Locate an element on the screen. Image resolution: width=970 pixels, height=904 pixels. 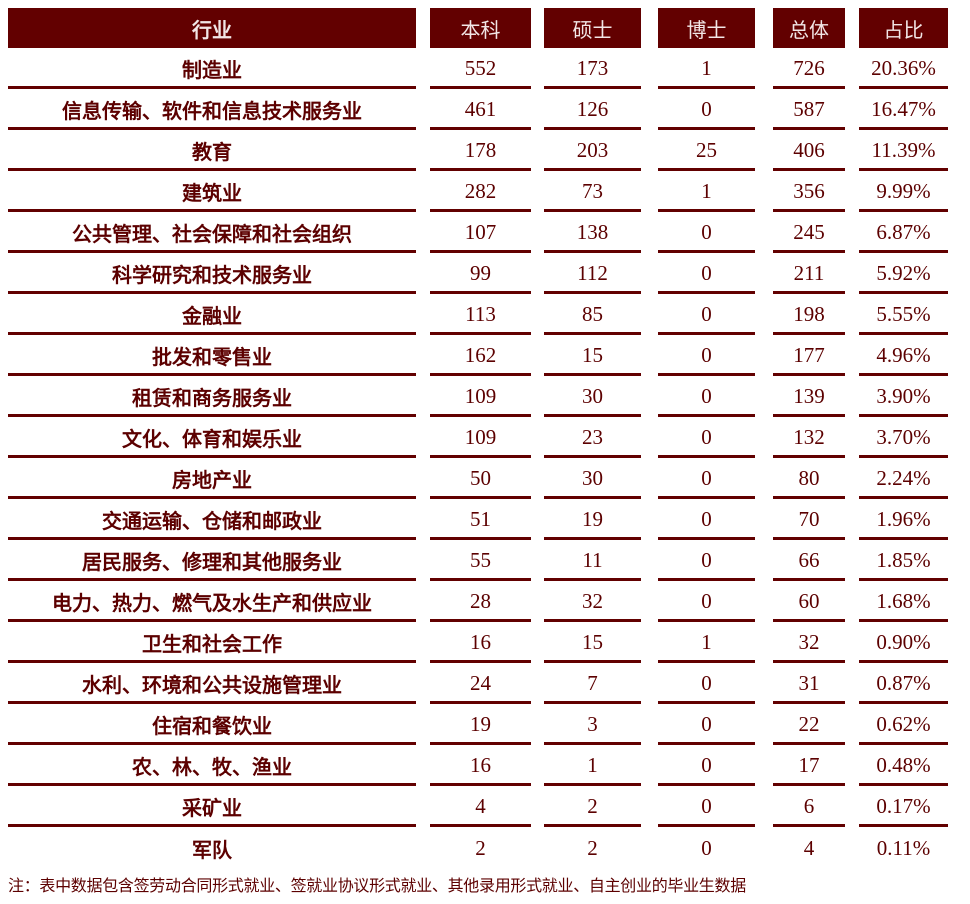
share-cell: 0.11% is located at coordinates (903, 848).